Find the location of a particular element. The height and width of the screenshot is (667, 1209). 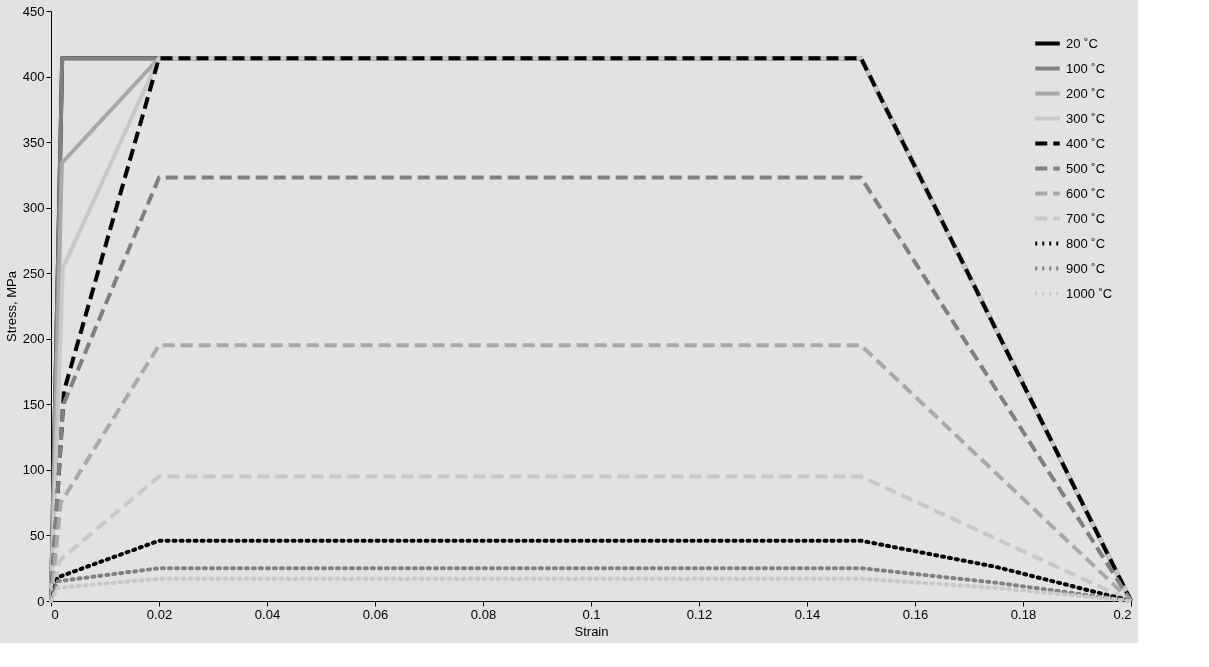

y-tick-label: 400 is located at coordinates (33, 77).